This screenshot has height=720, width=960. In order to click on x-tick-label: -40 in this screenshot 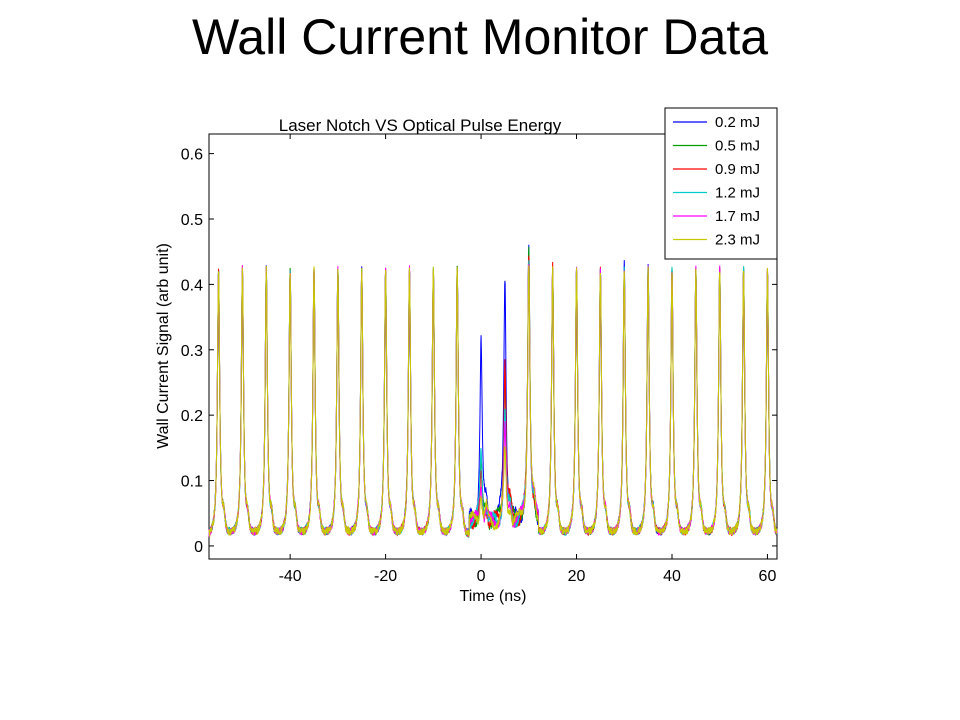, I will do `click(290, 576)`.